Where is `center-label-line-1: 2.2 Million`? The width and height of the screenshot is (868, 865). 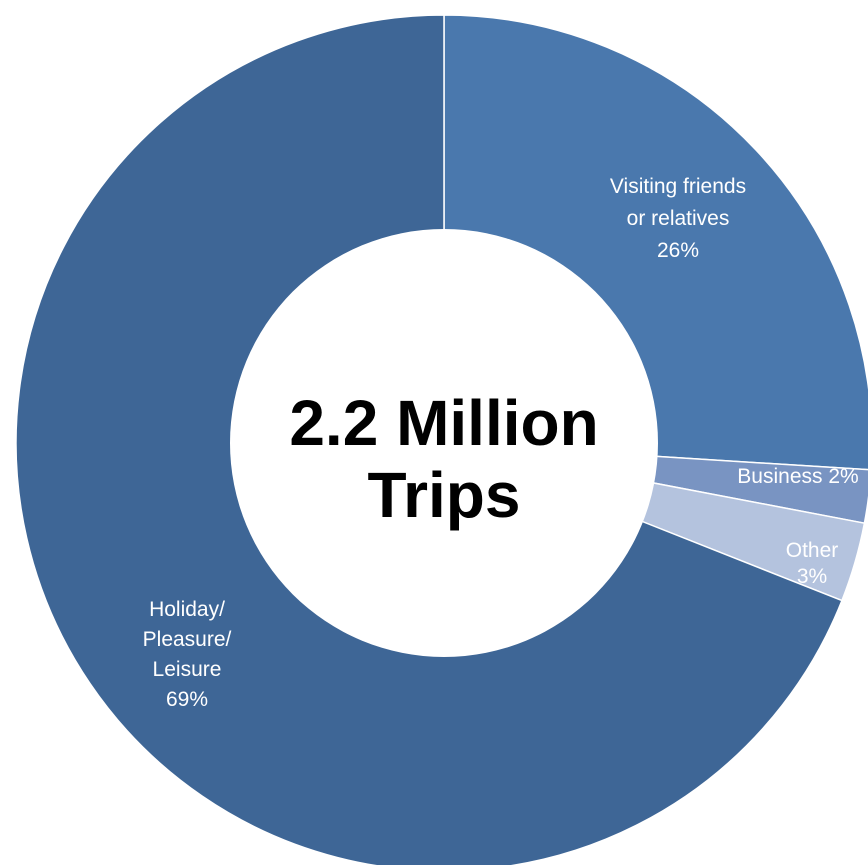
center-label-line-1: 2.2 Million is located at coordinates (443, 423).